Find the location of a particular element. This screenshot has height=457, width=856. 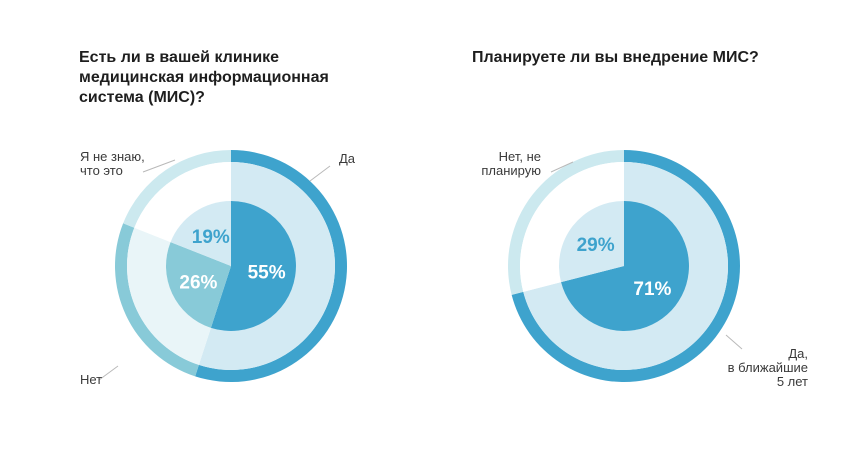

slice-category-label: Да, в ближайшие 5 лет is located at coordinates (768, 367).